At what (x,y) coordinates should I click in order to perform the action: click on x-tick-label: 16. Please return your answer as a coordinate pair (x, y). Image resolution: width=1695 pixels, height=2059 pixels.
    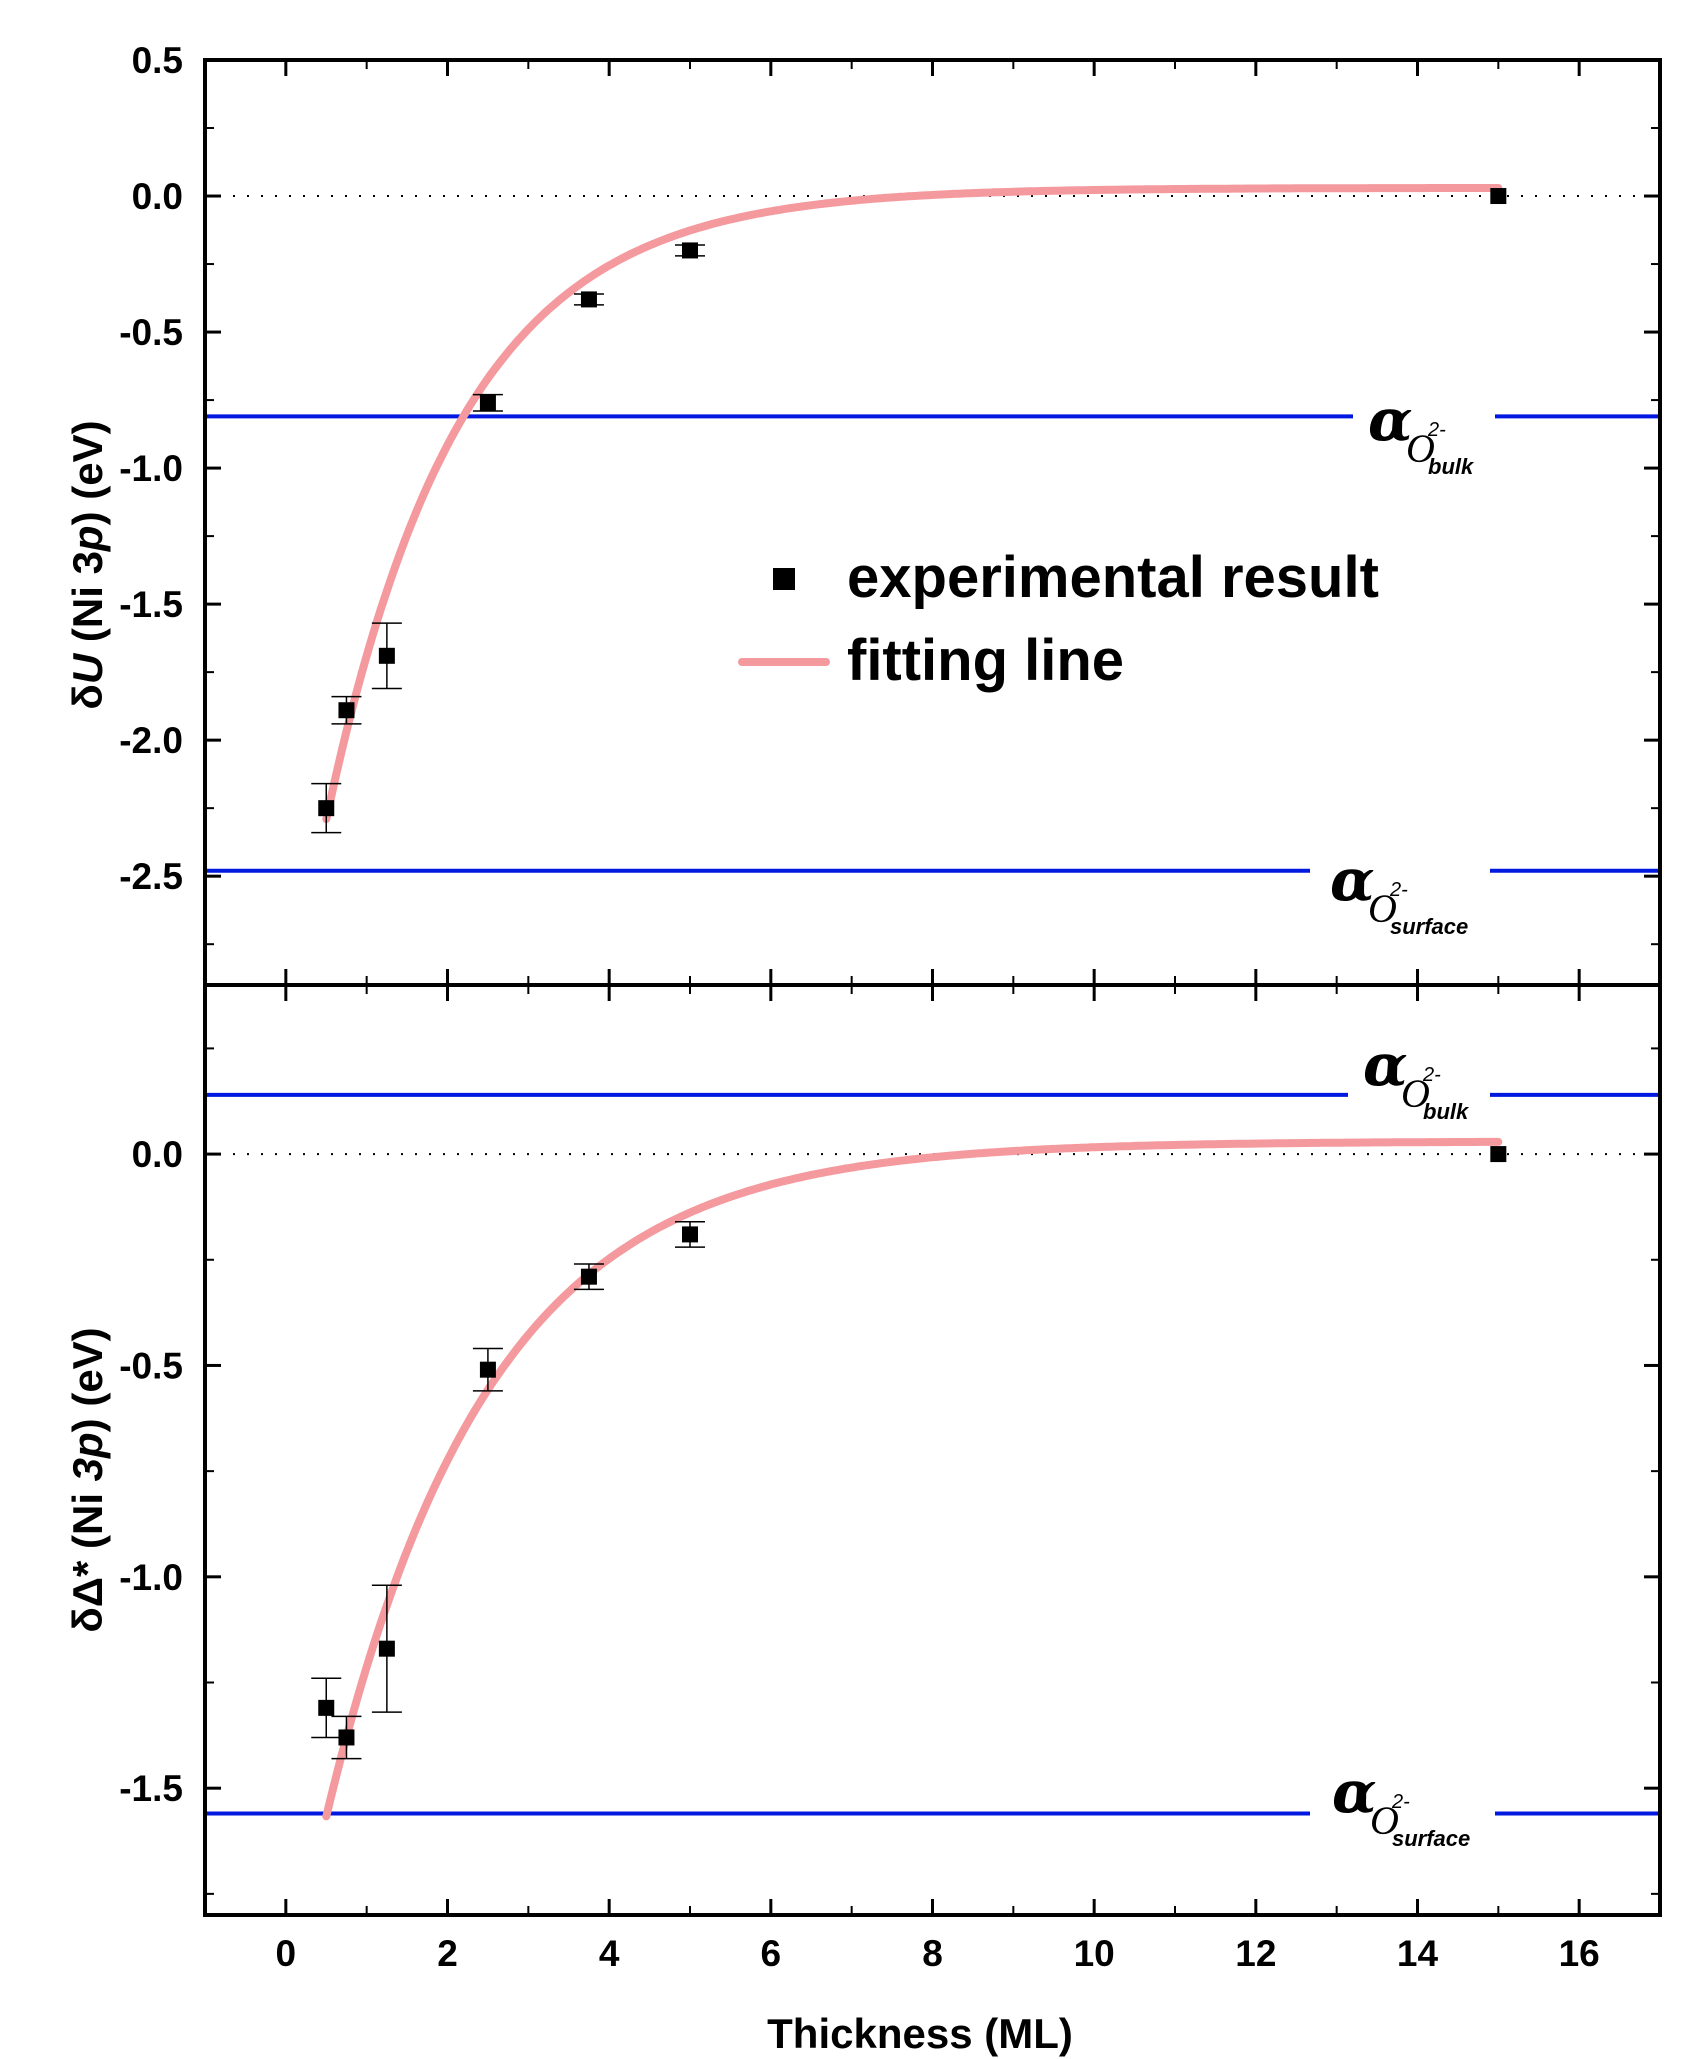
    Looking at the image, I should click on (1579, 1953).